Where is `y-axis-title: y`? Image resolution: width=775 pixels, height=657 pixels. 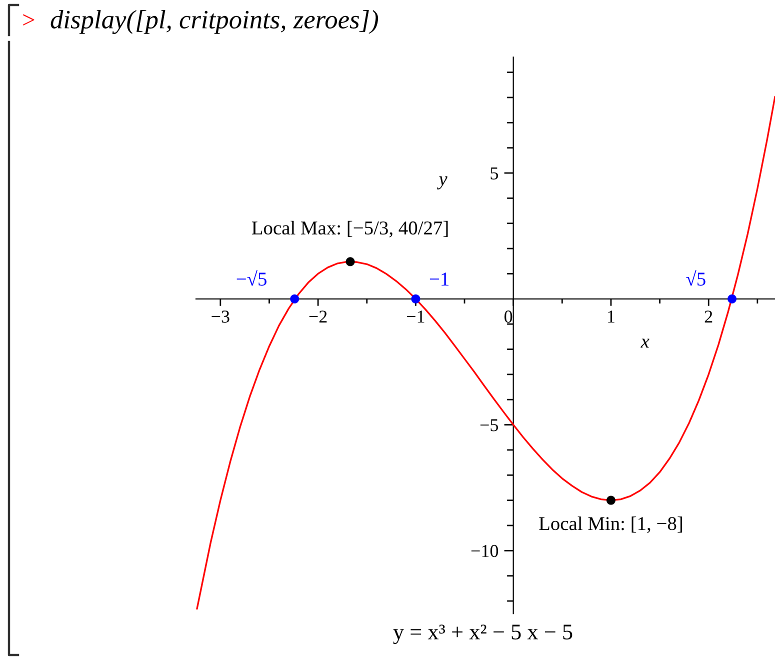
y-axis-title: y is located at coordinates (442, 183).